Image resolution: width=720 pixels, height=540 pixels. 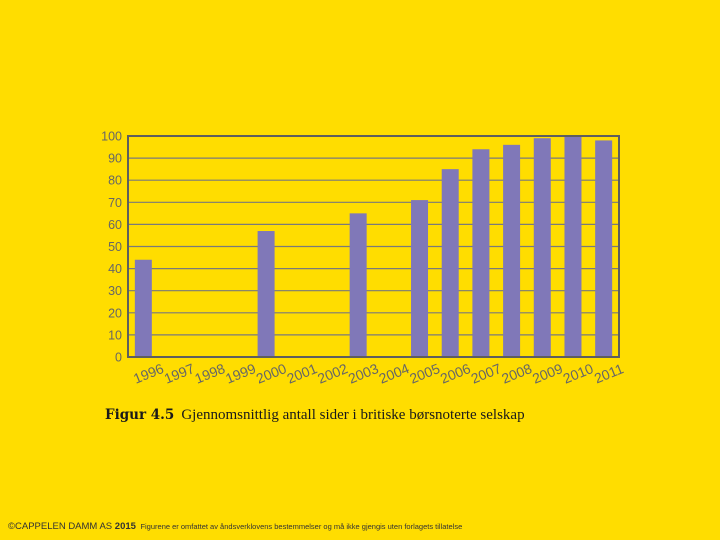 I want to click on bar-1996, so click(x=143, y=308).